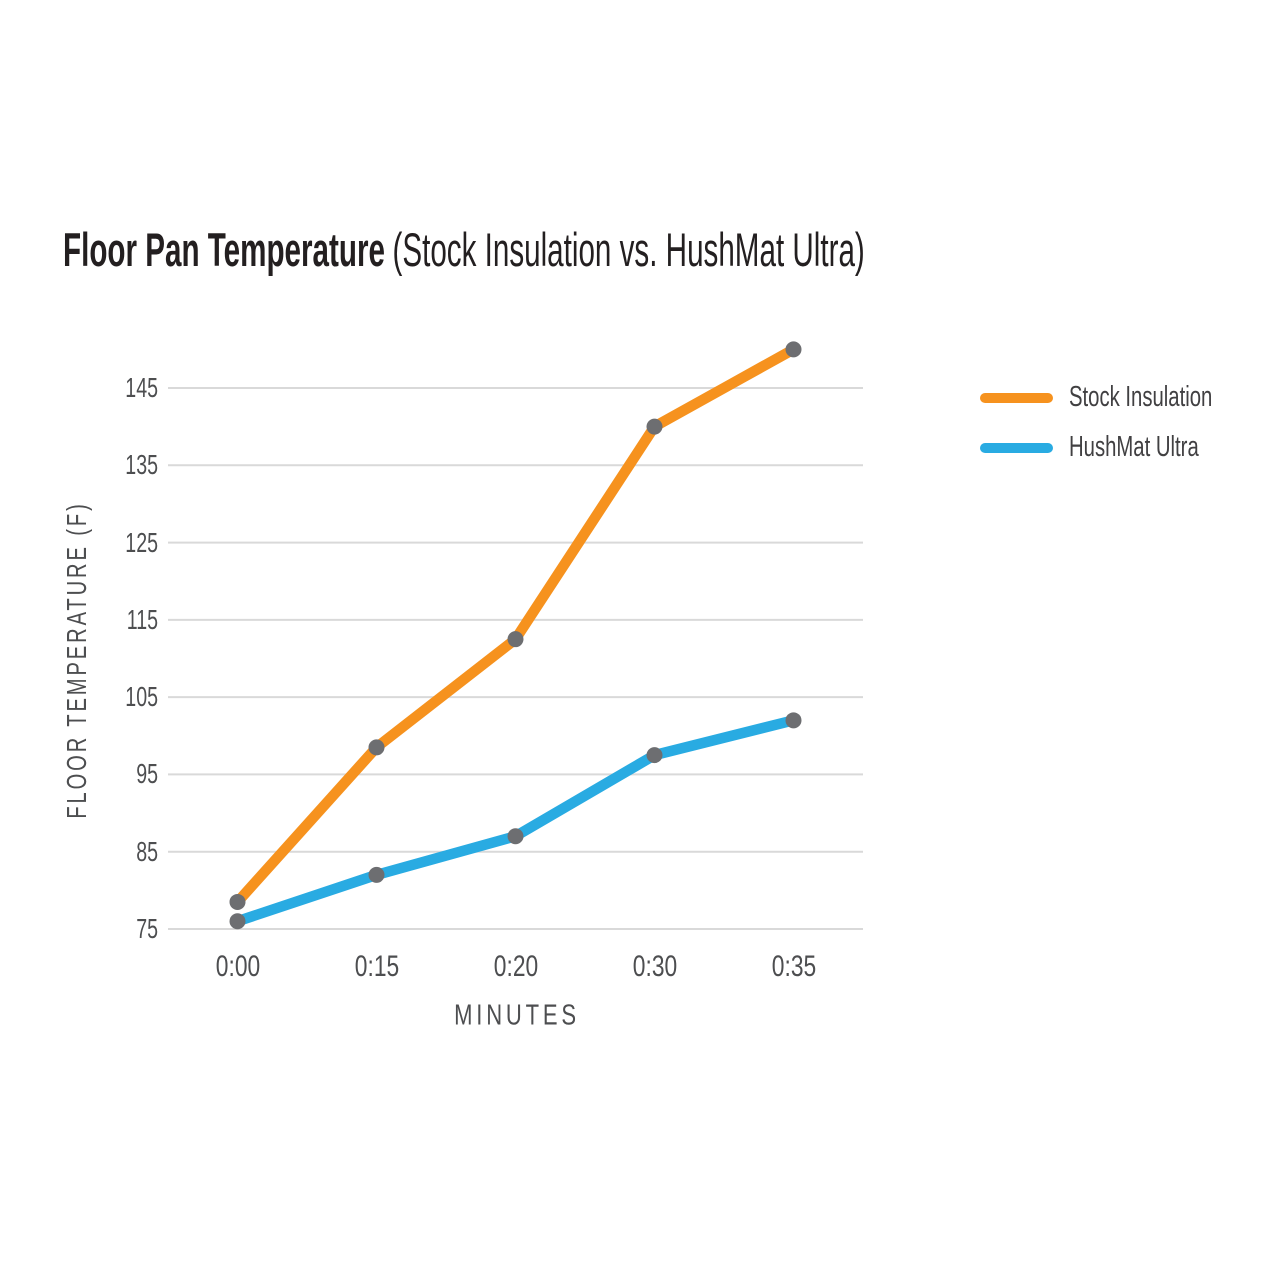  I want to click on y-tick-label: 145, so click(141, 387).